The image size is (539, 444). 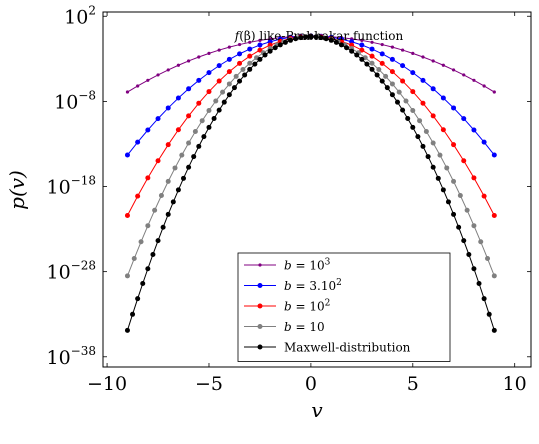 I want to click on legend-entry: b = 102, so click(x=287, y=306).